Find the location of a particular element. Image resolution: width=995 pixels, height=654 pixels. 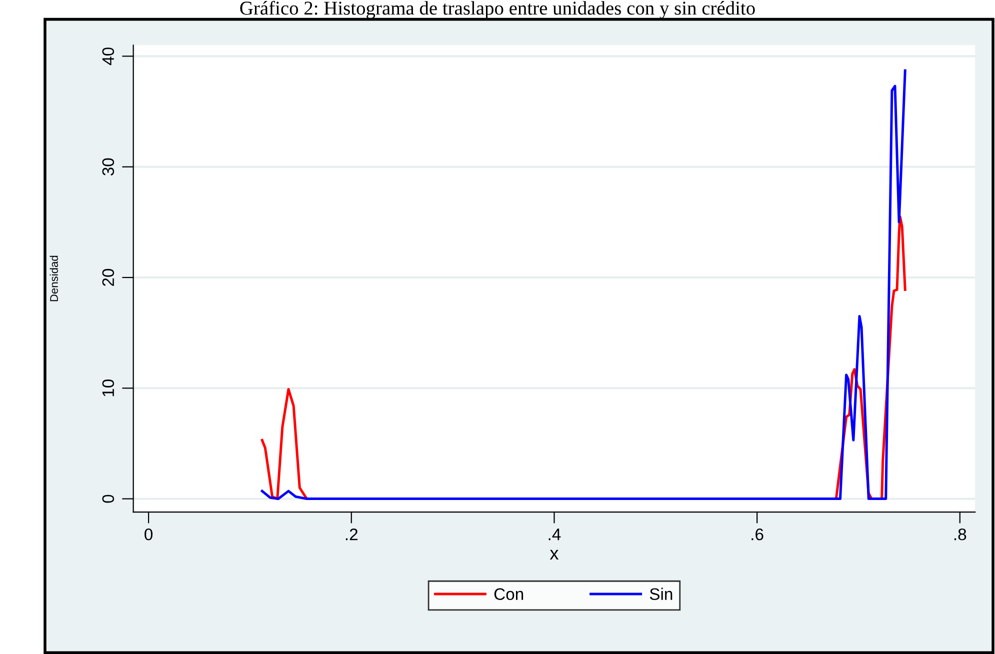

x-tick-label: .6 is located at coordinates (758, 534).